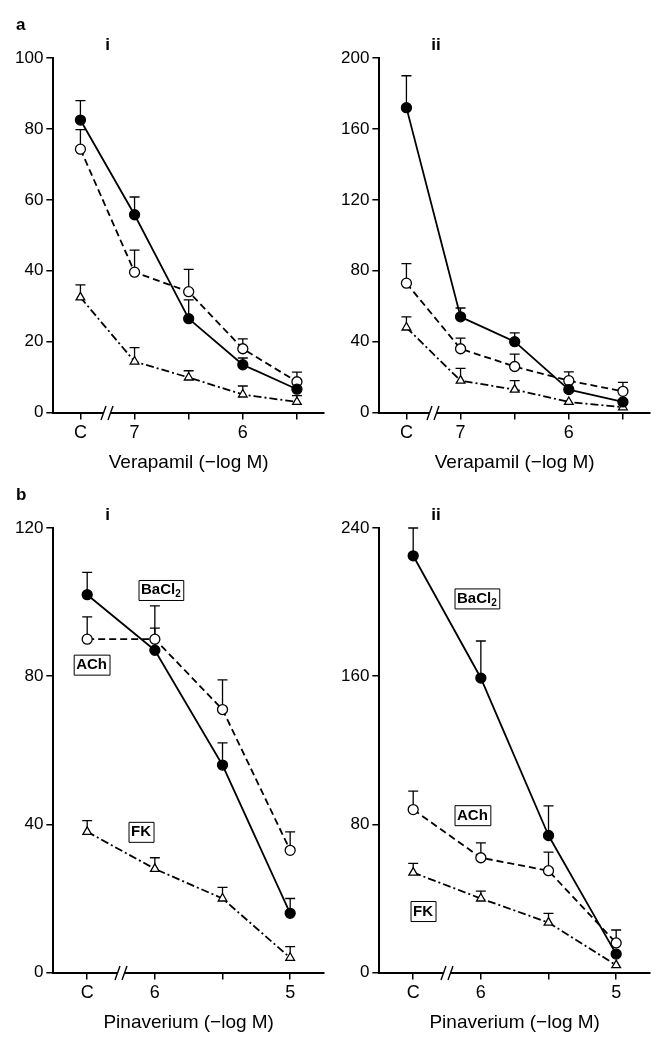 This screenshot has height=1052, width=668. I want to click on y-tick-label: 20, so click(34, 341).